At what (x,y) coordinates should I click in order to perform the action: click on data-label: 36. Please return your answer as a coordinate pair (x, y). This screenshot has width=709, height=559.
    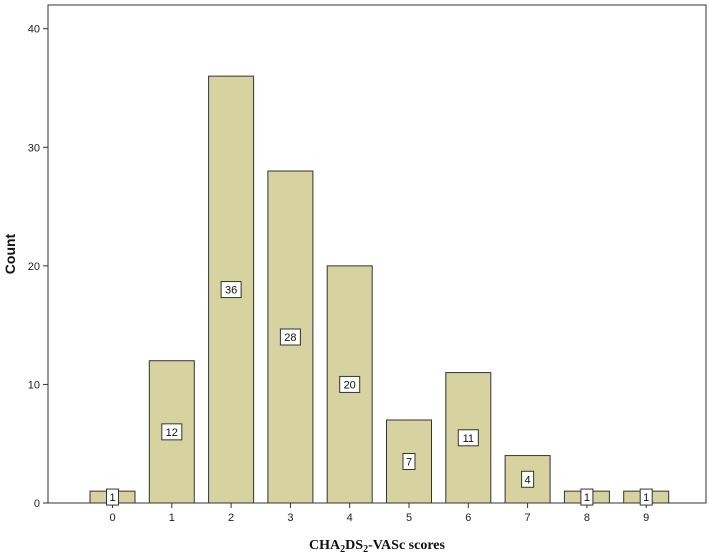
    Looking at the image, I should click on (231, 291).